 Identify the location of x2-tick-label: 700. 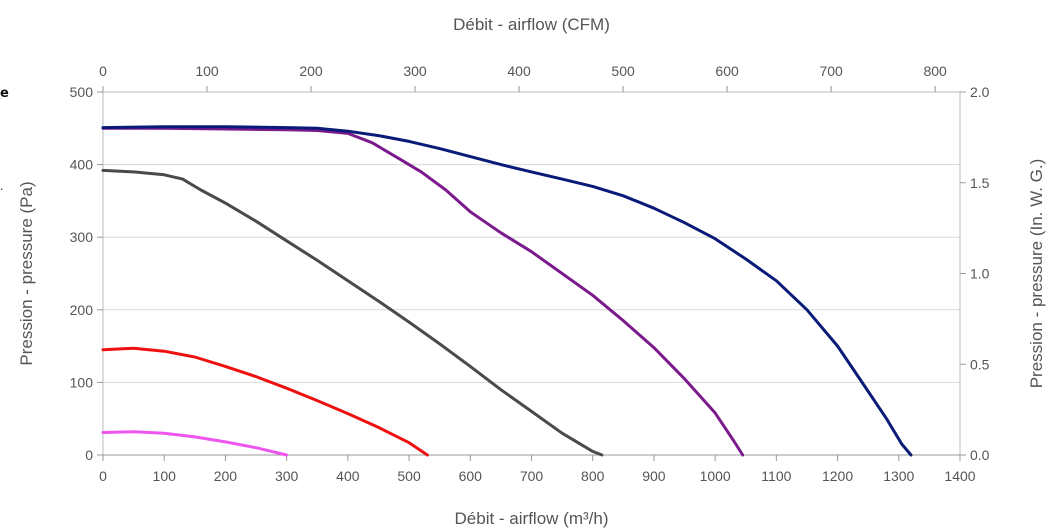
(831, 71).